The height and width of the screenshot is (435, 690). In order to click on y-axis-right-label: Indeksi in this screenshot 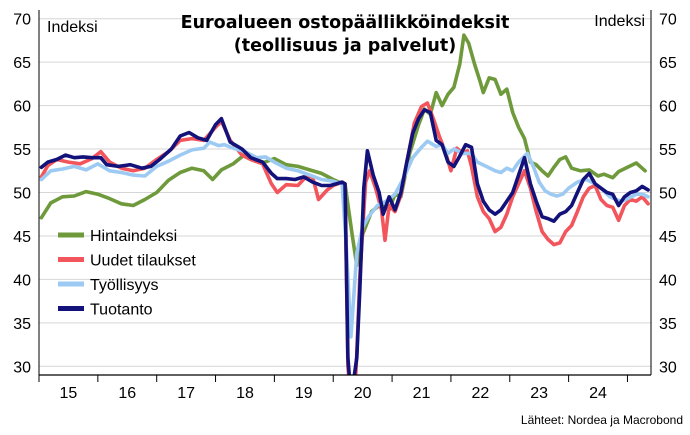, I will do `click(619, 21)`.